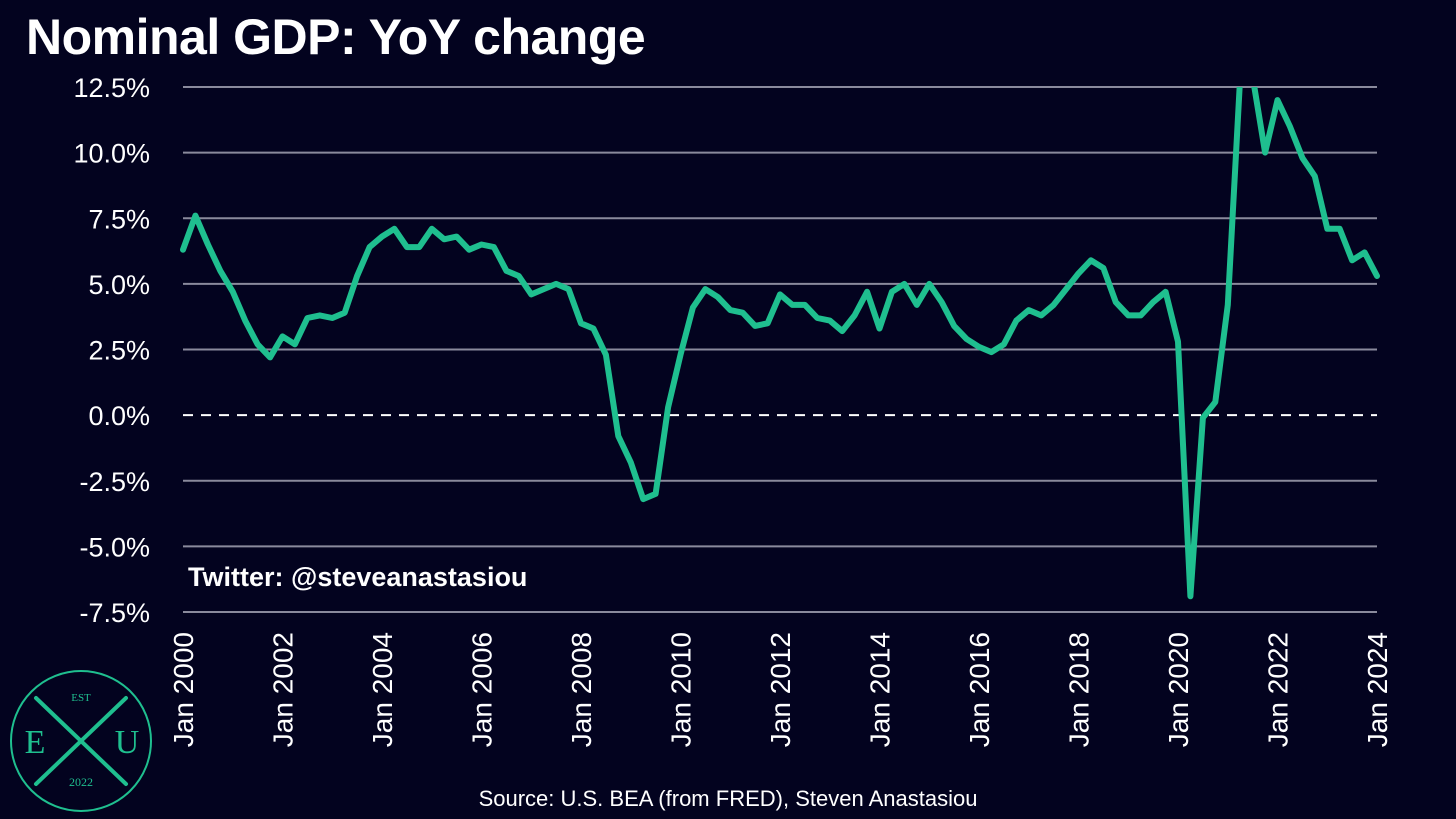 The image size is (1456, 819). Describe the element at coordinates (81, 698) in the screenshot. I see `logo-top-text: EST` at that location.